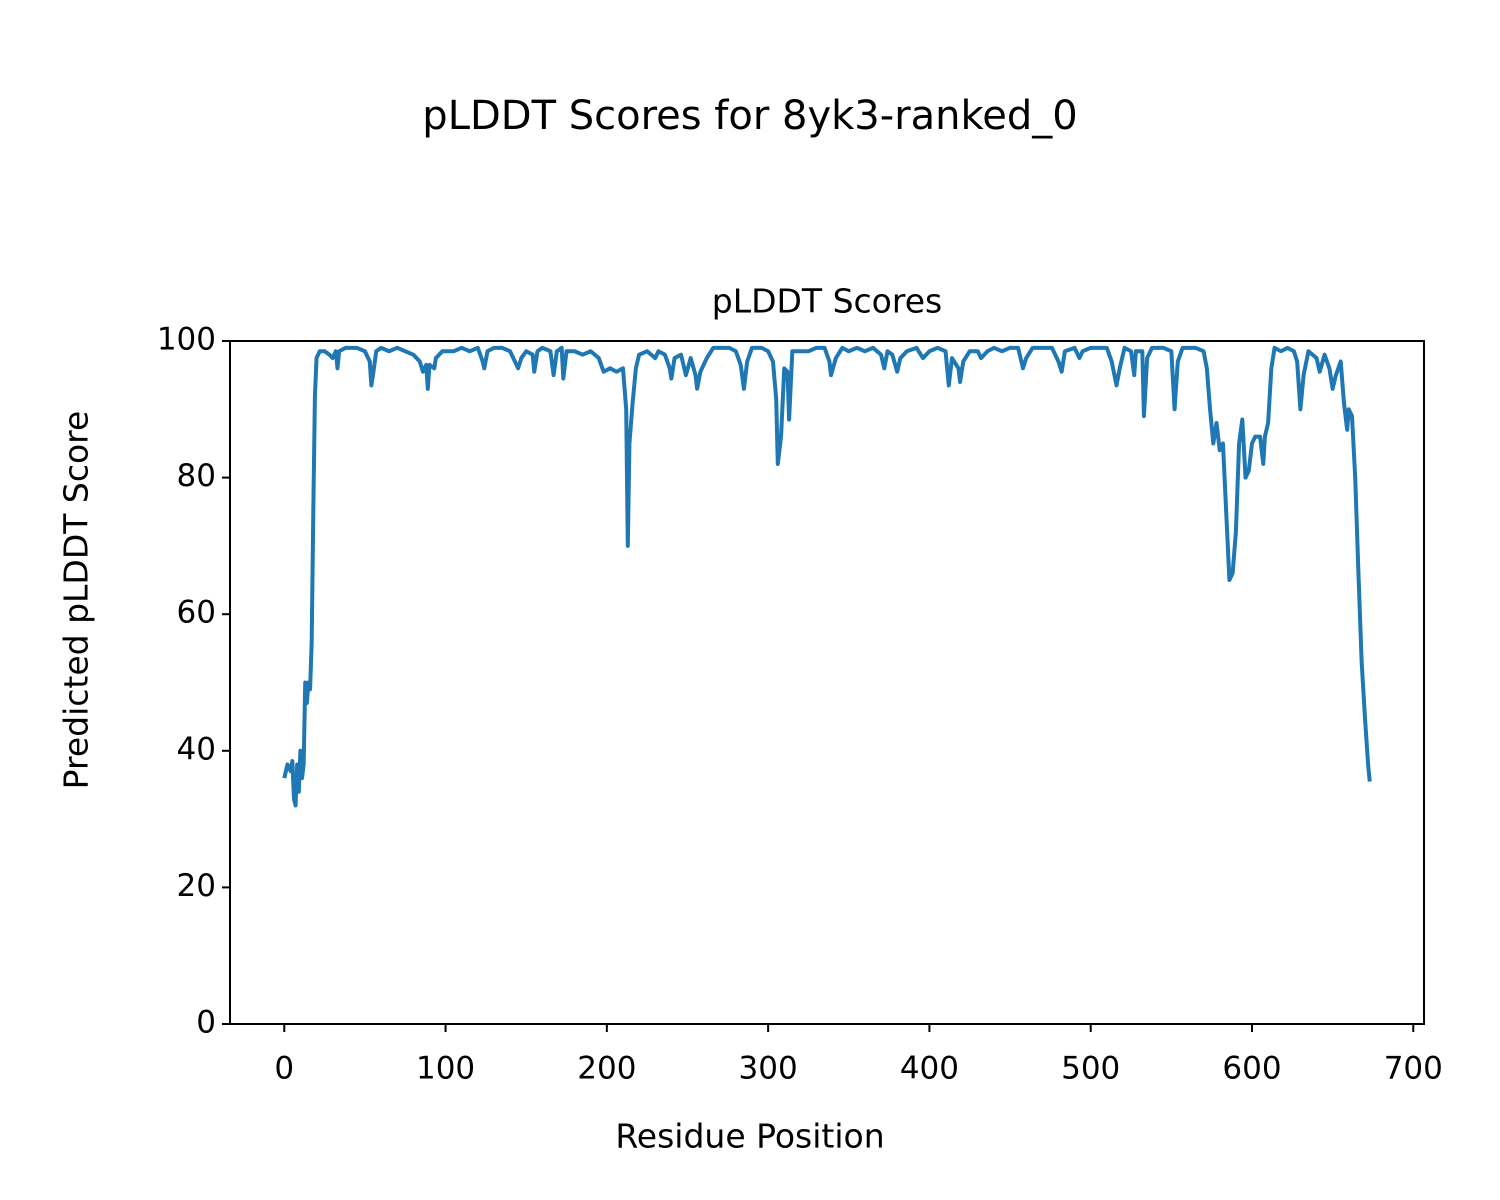 Image resolution: width=1500 pixels, height=1200 pixels. What do you see at coordinates (186, 340) in the screenshot?
I see `y-tick-label: 100` at bounding box center [186, 340].